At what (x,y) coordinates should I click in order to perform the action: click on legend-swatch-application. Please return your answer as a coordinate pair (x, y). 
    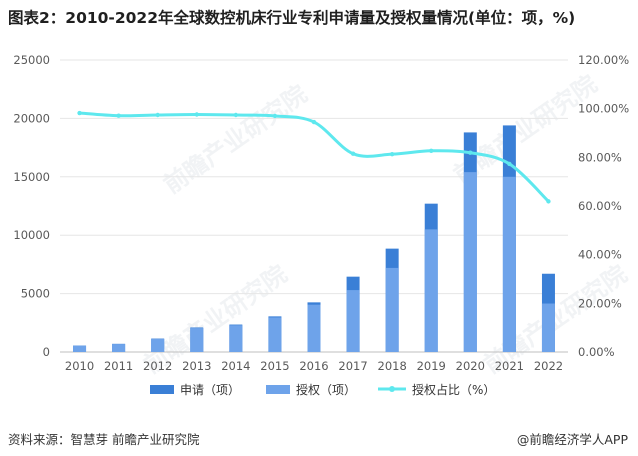
    Looking at the image, I should click on (162, 389).